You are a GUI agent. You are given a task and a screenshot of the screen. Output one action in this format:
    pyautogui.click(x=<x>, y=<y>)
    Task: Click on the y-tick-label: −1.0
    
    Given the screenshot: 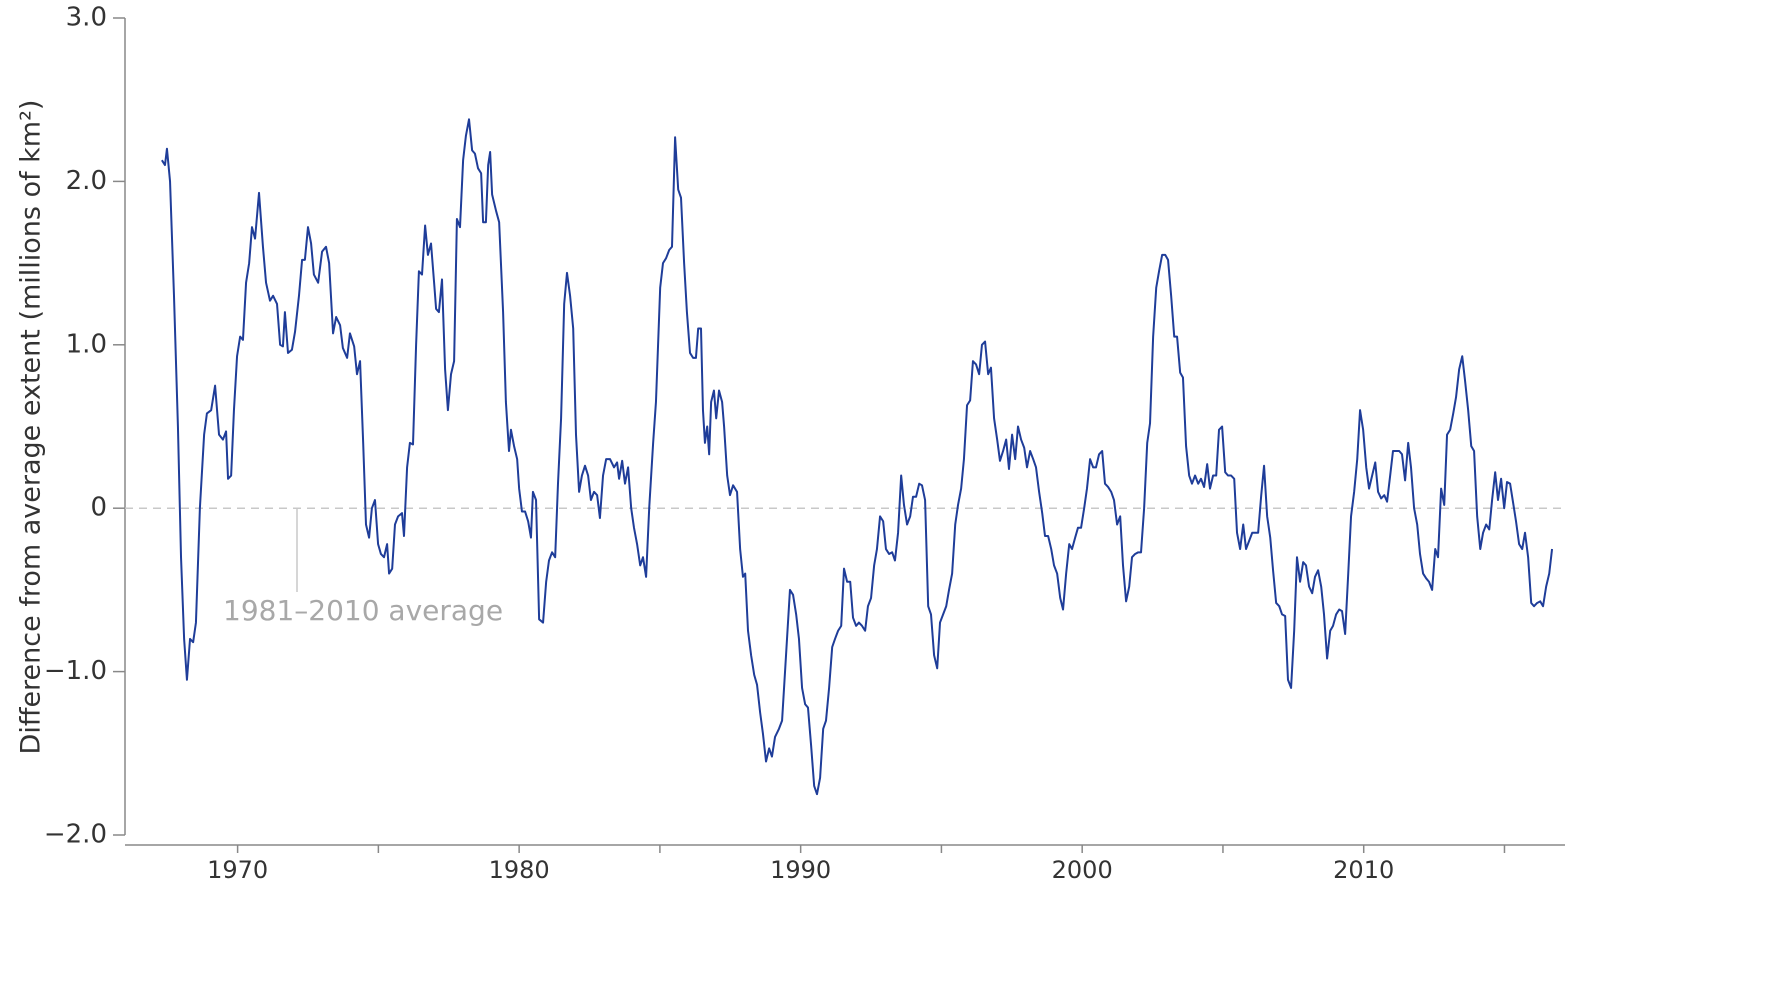 What is the action you would take?
    pyautogui.click(x=75, y=671)
    